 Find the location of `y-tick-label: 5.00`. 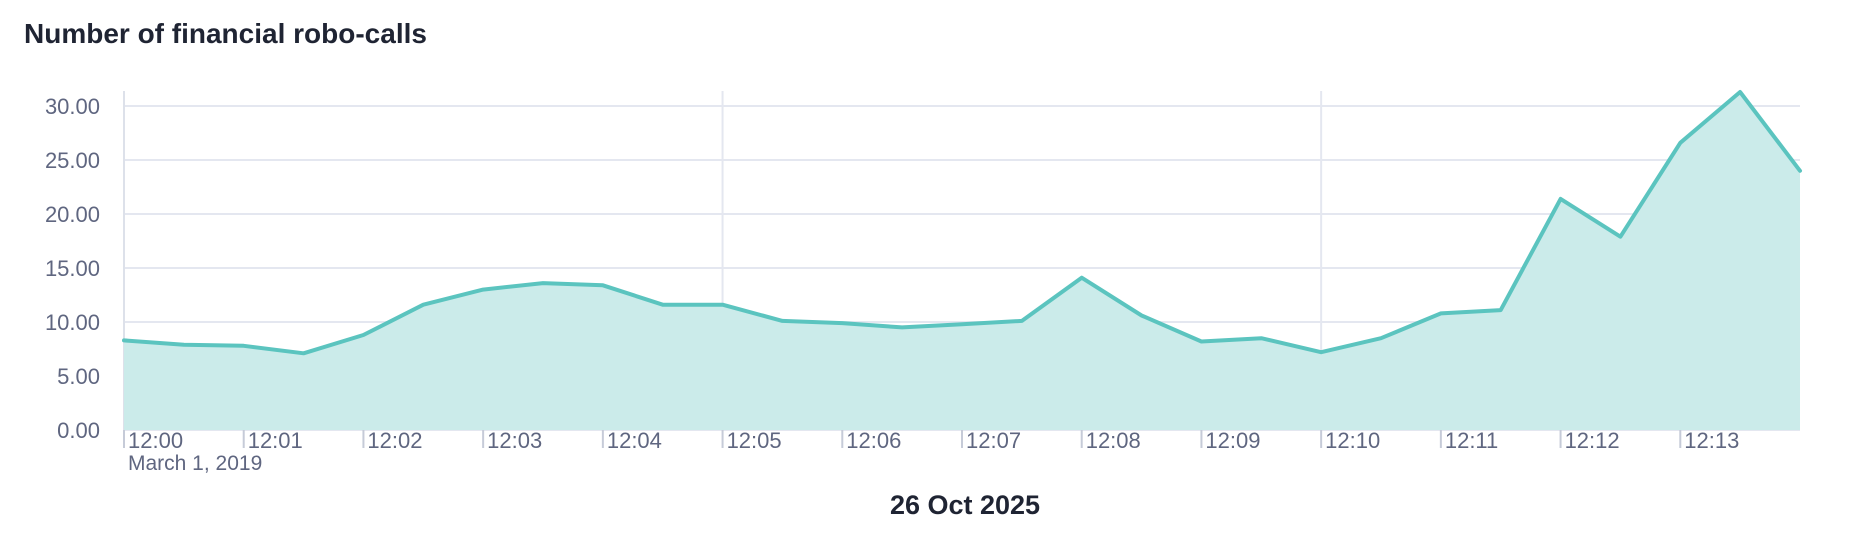

y-tick-label: 5.00 is located at coordinates (78, 376).